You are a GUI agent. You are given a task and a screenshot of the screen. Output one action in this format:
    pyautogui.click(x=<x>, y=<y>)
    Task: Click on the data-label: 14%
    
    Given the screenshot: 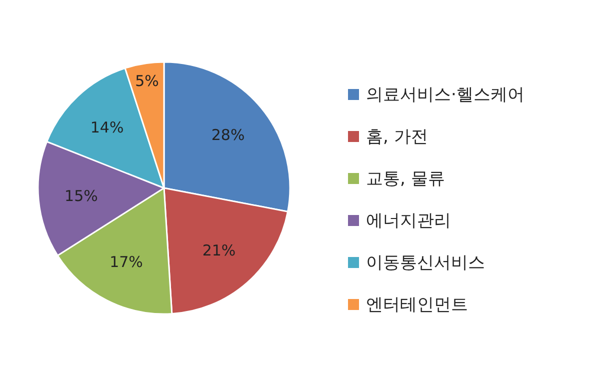 What is the action you would take?
    pyautogui.click(x=107, y=127)
    